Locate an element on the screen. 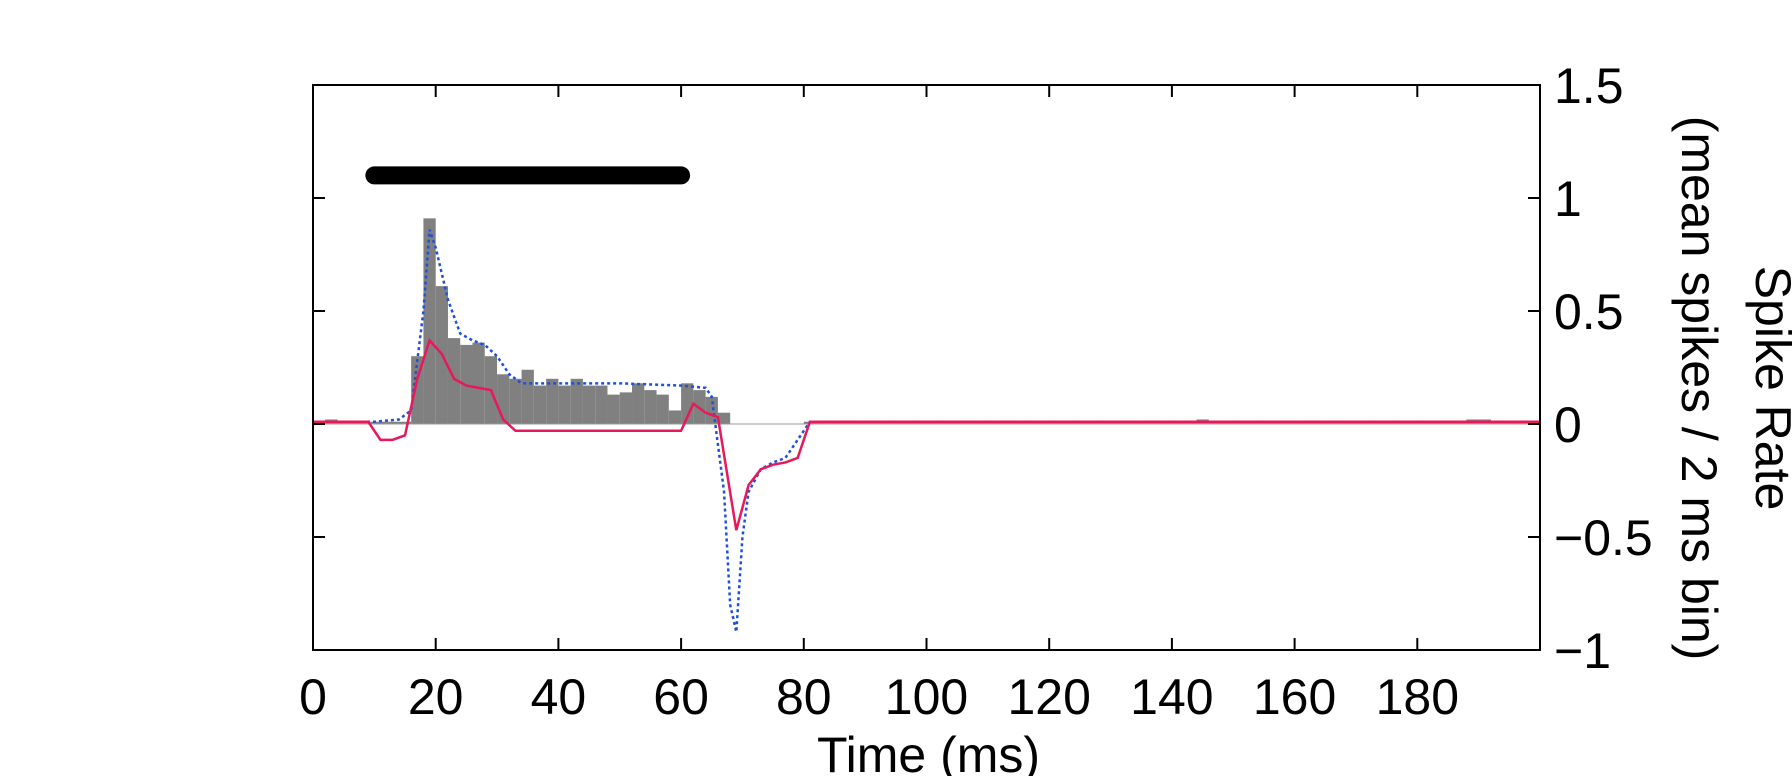 Image resolution: width=1792 pixels, height=776 pixels. y-tick-label: −0.5 is located at coordinates (1603, 538).